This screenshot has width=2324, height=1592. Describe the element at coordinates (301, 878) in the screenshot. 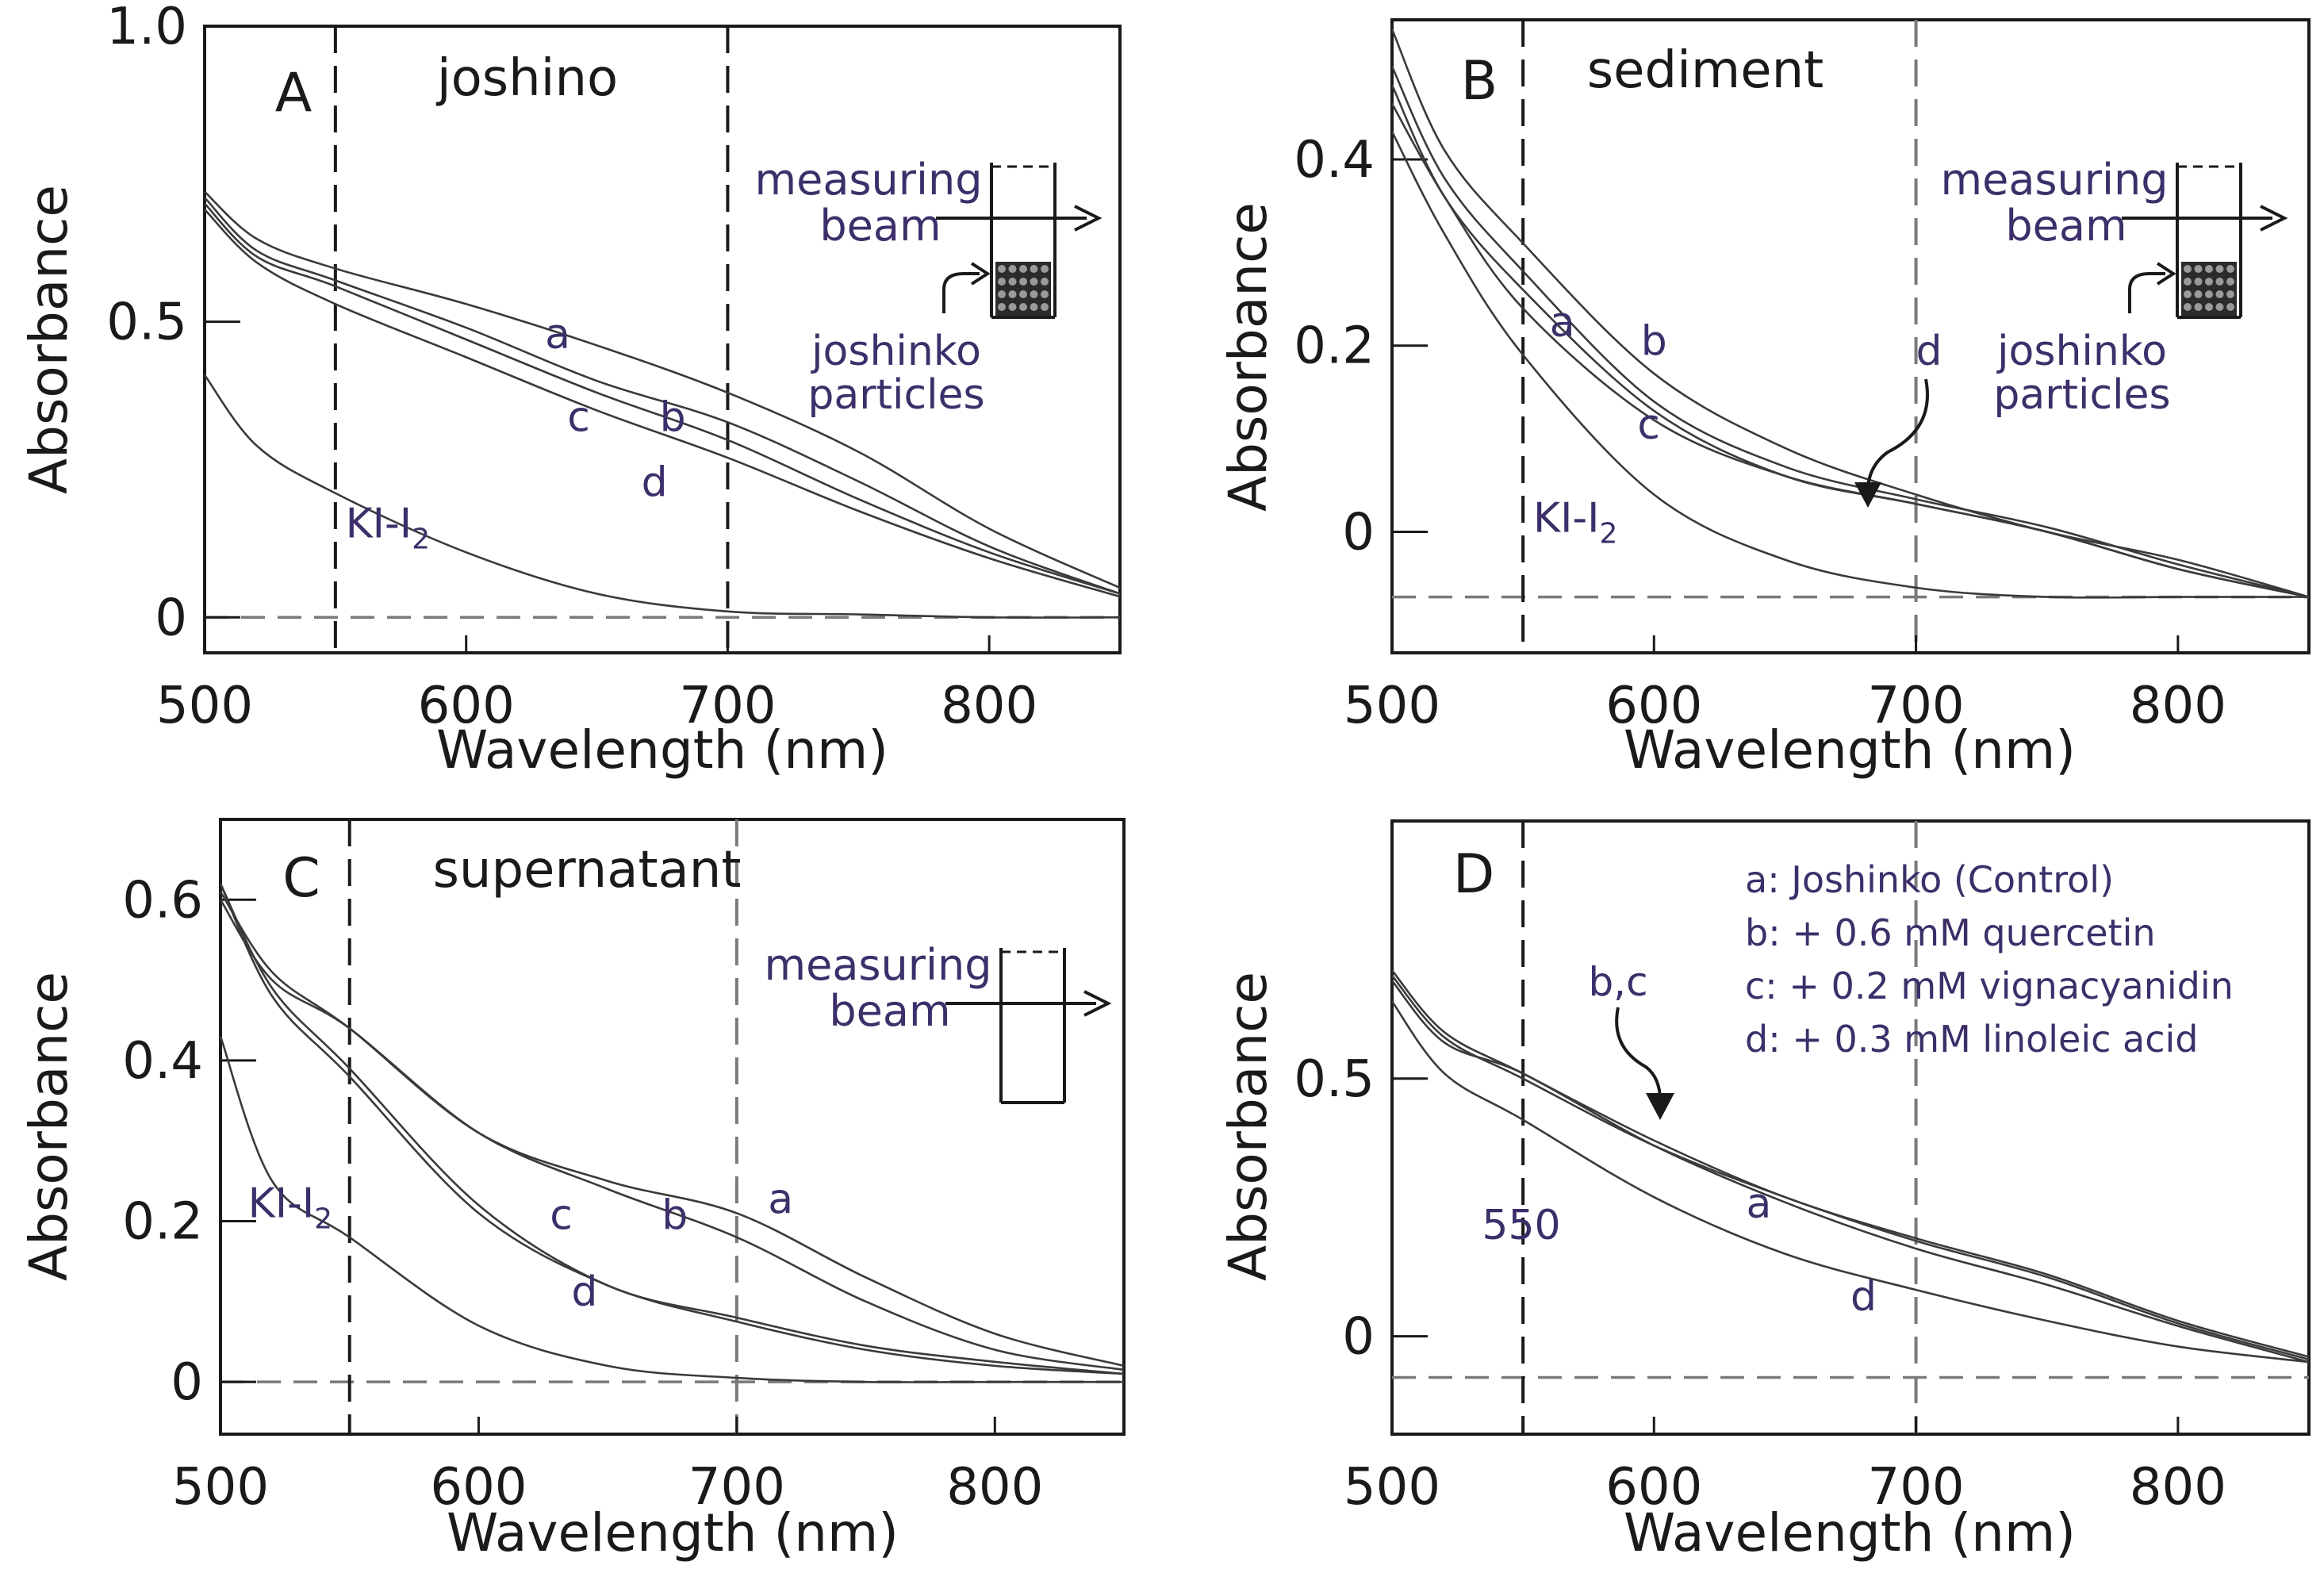

I see `panel-letter: C` at that location.